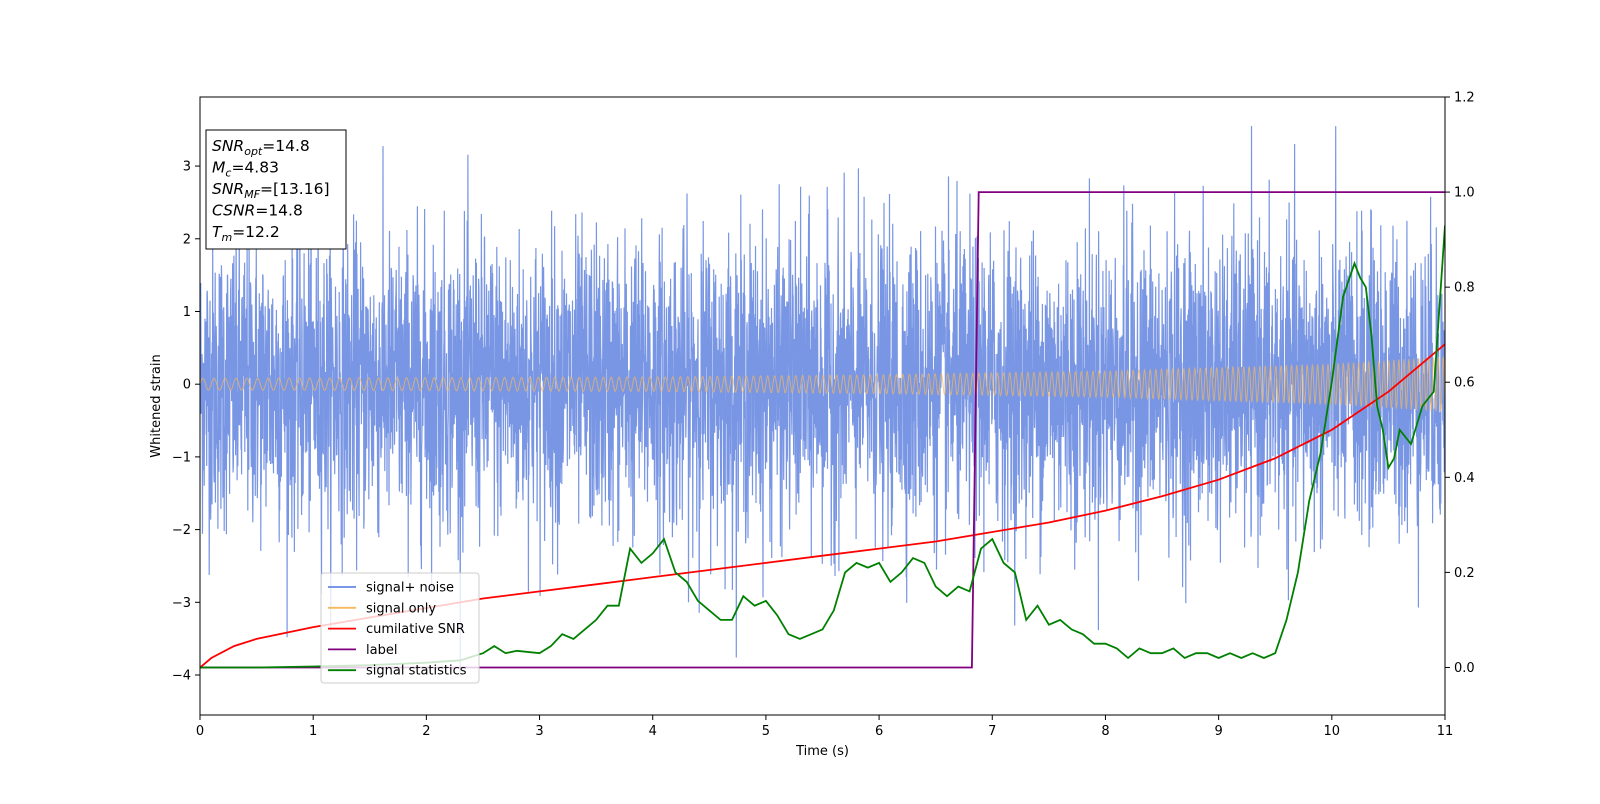 This screenshot has height=804, width=1600. What do you see at coordinates (992, 731) in the screenshot?
I see `x-tick-label: 7` at bounding box center [992, 731].